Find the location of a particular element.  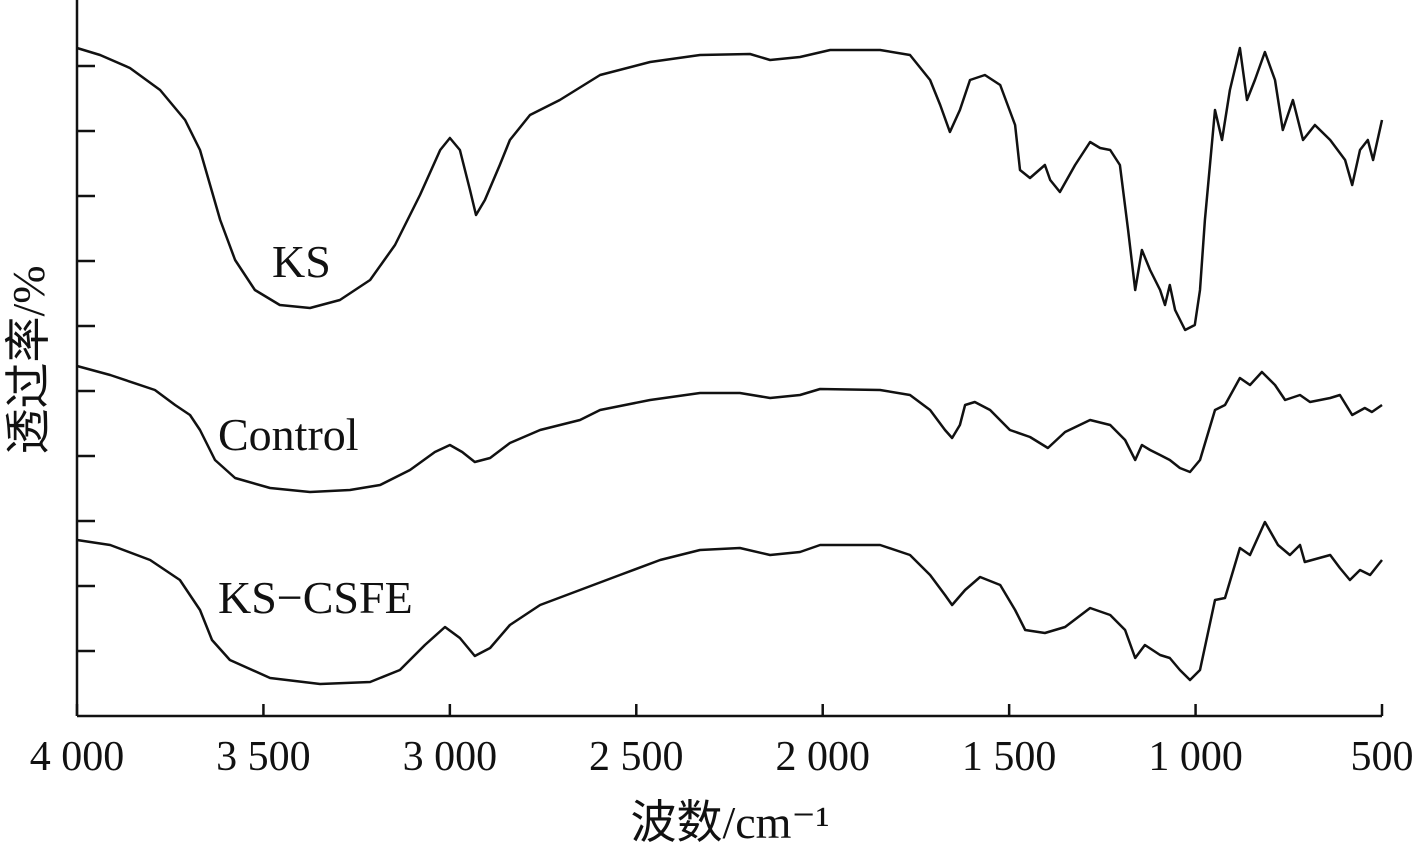

x-tick-label: 2 000 is located at coordinates (822, 757).